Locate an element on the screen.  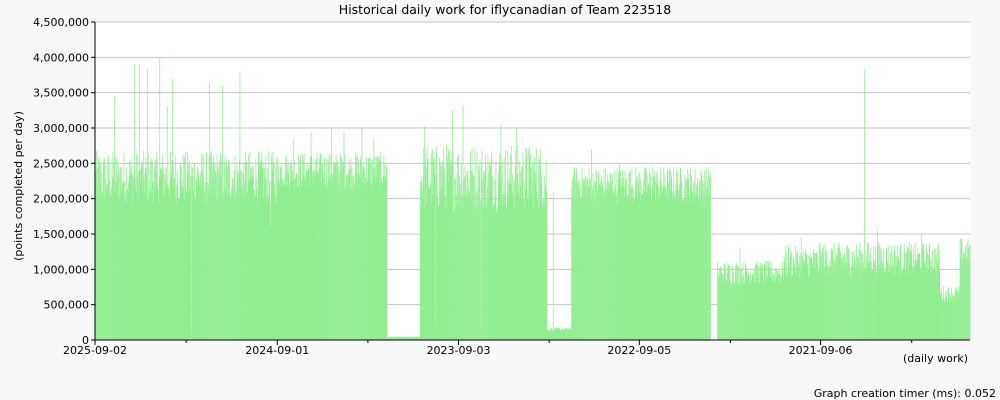
x-tick-label: 2021-09-06 is located at coordinates (821, 350).